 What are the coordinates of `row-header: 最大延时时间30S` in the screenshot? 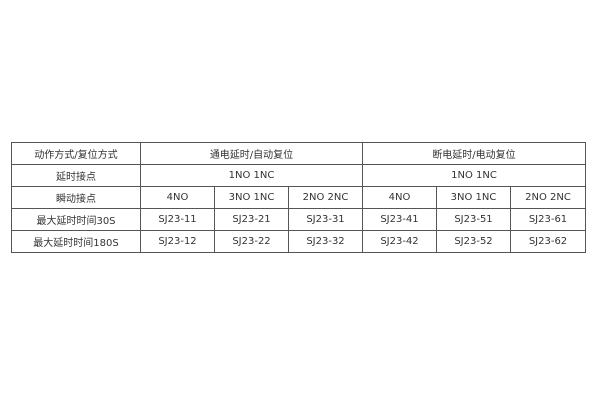 It's located at (76, 219).